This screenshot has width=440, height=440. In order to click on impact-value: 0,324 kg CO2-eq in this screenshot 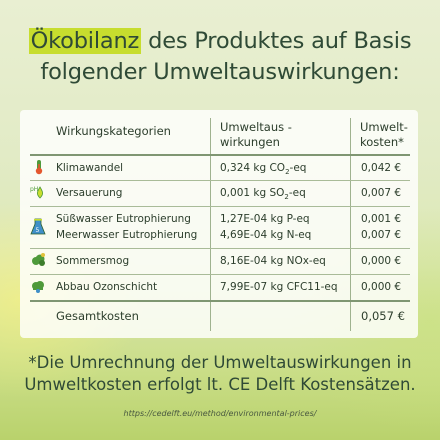, I will do `click(263, 169)`.